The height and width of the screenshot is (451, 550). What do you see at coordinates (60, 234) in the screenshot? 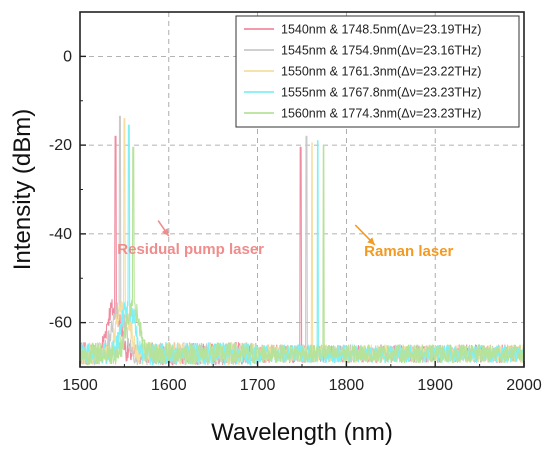
I see `y-tick-label: -40` at bounding box center [60, 234].